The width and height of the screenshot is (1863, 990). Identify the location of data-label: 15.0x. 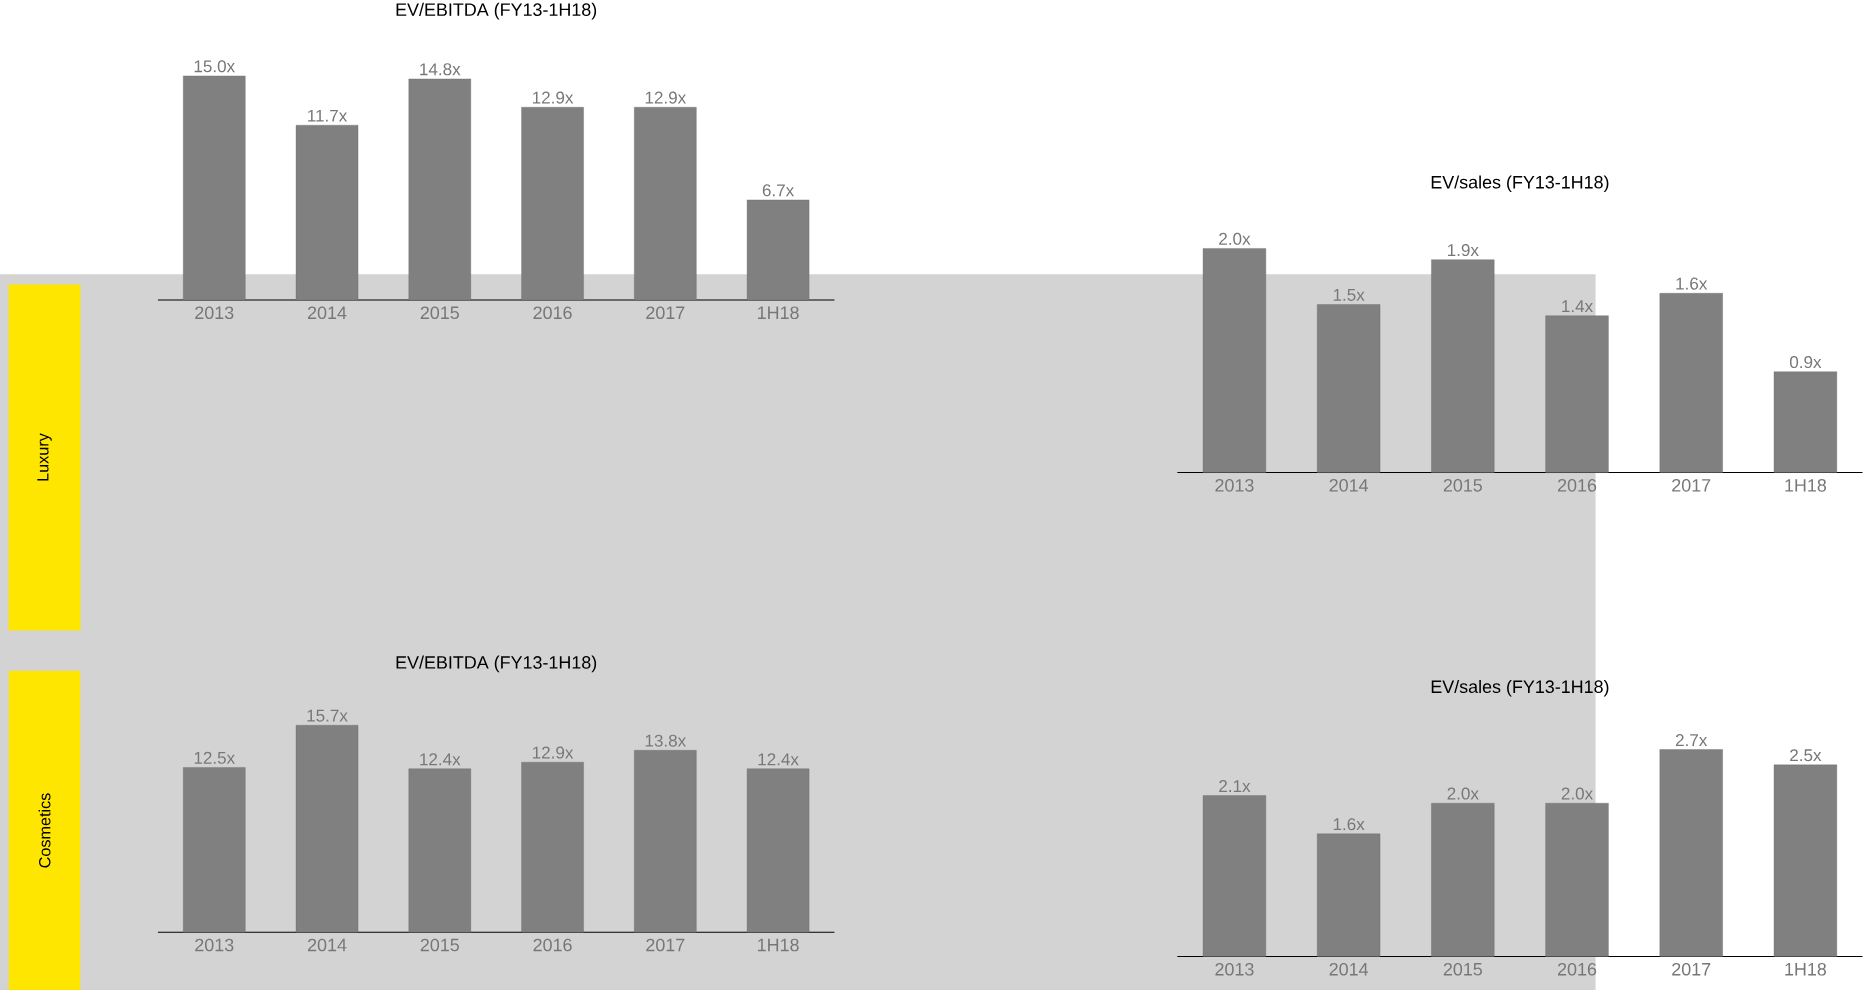
(214, 66).